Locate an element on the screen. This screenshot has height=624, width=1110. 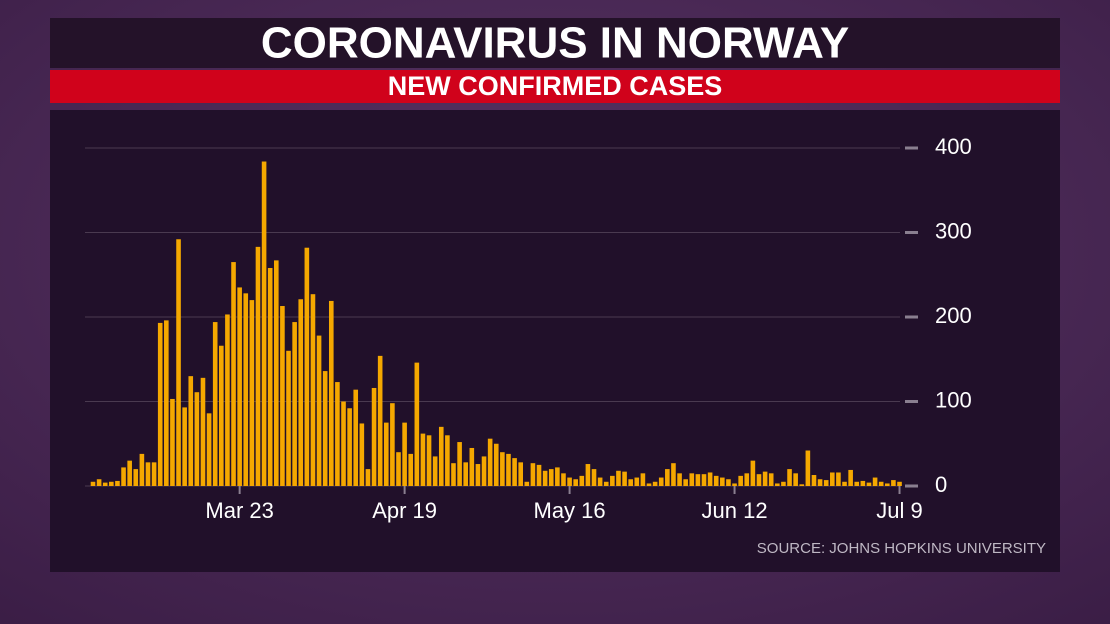
x-tick-label: Mar 23 is located at coordinates (239, 510).